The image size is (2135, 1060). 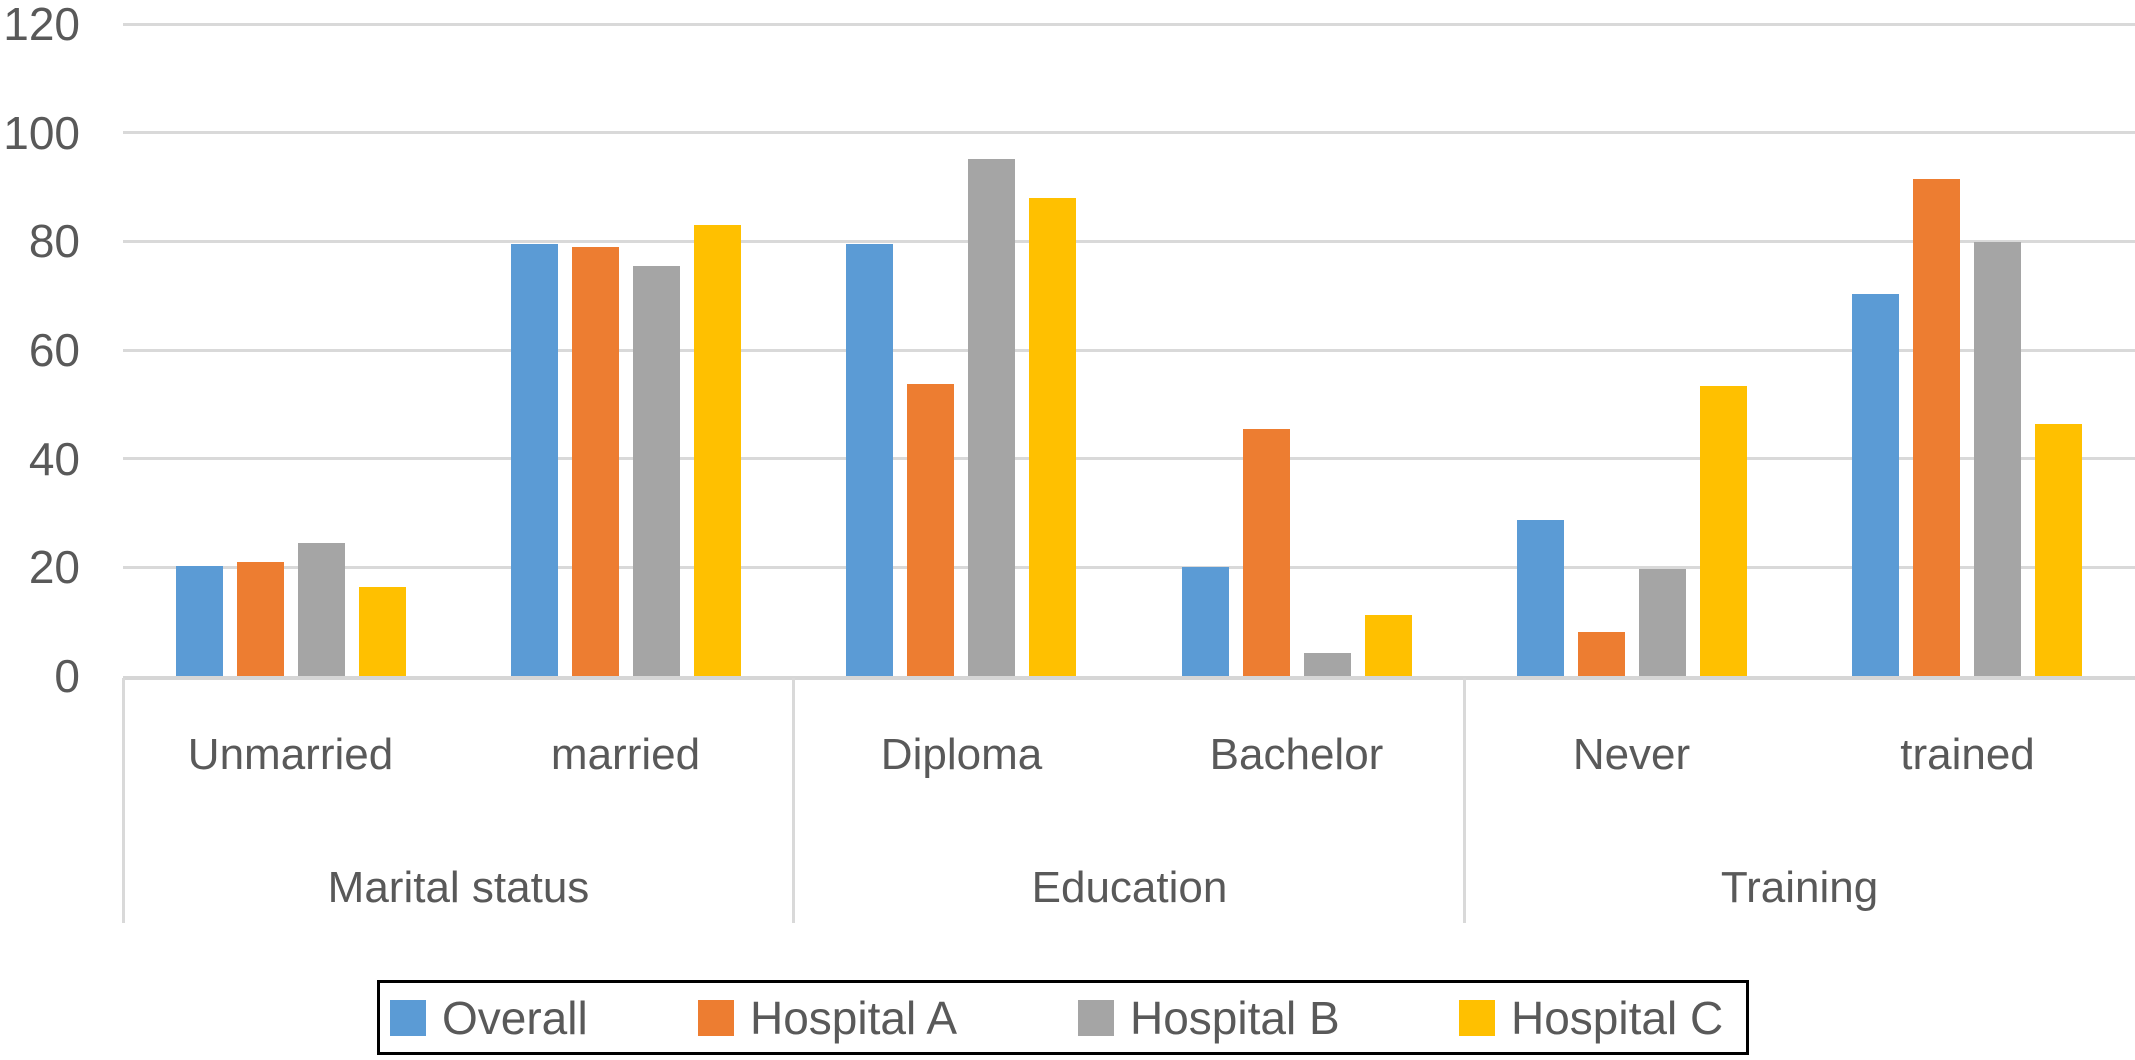 What do you see at coordinates (54, 350) in the screenshot?
I see `y-tick-label-60: 60` at bounding box center [54, 350].